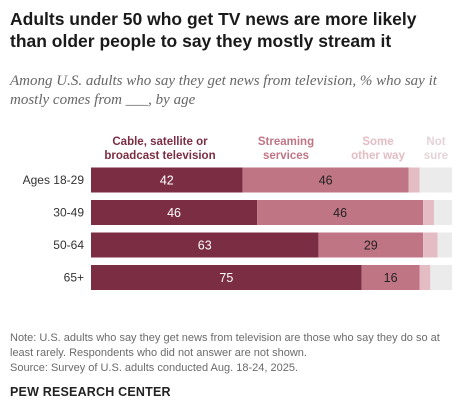 The image size is (463, 419). I want to click on legend-label-cable-satellite-or-broadcast-television: Cable, satellite or broadcast television, so click(159, 149).